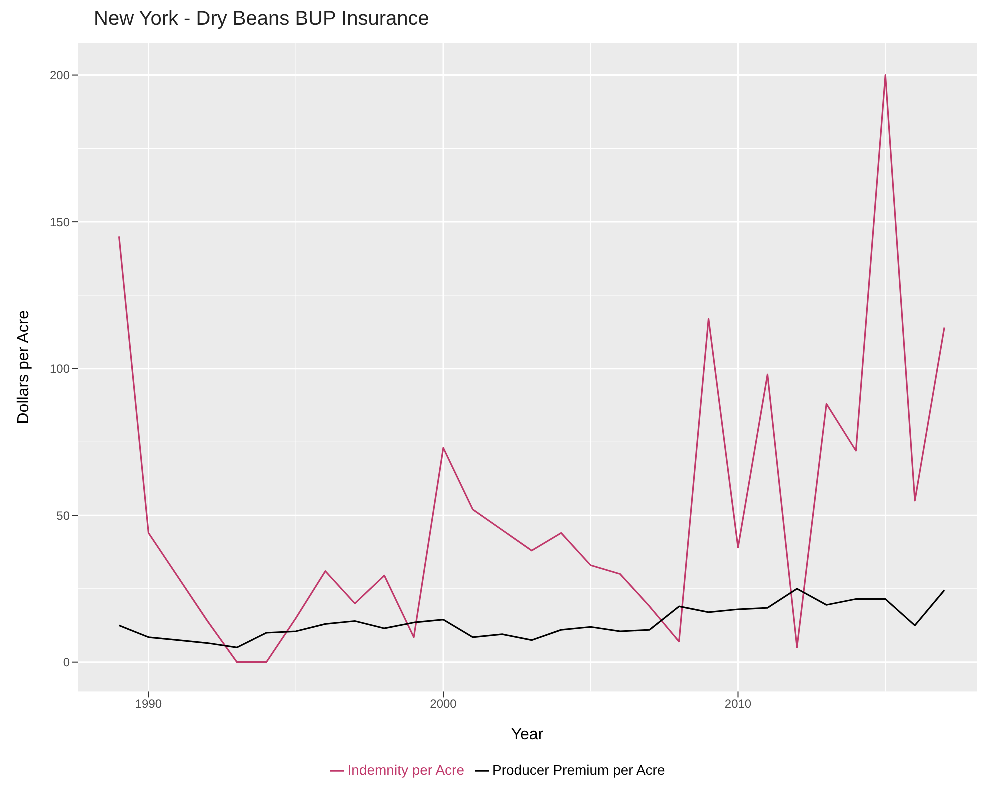  Describe the element at coordinates (261, 20) in the screenshot. I see `chart-title: New York - Dry Beans BUP Insurance` at that location.